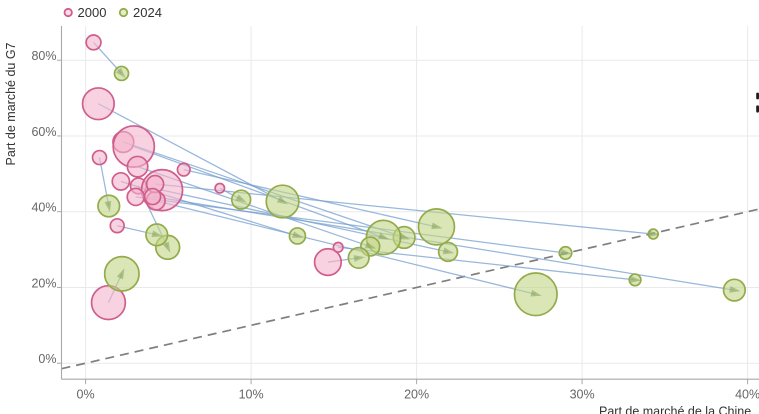 The image size is (759, 414). What do you see at coordinates (147, 12) in the screenshot?
I see `legend-label-2024: 2024` at bounding box center [147, 12].